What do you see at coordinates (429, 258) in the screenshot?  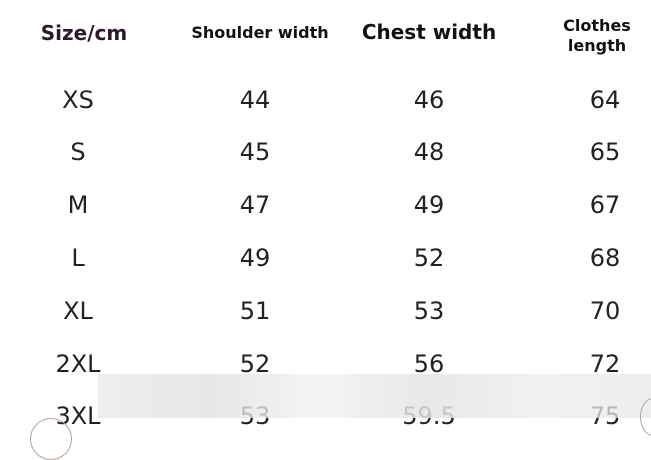 I see `cell-chest: 52` at bounding box center [429, 258].